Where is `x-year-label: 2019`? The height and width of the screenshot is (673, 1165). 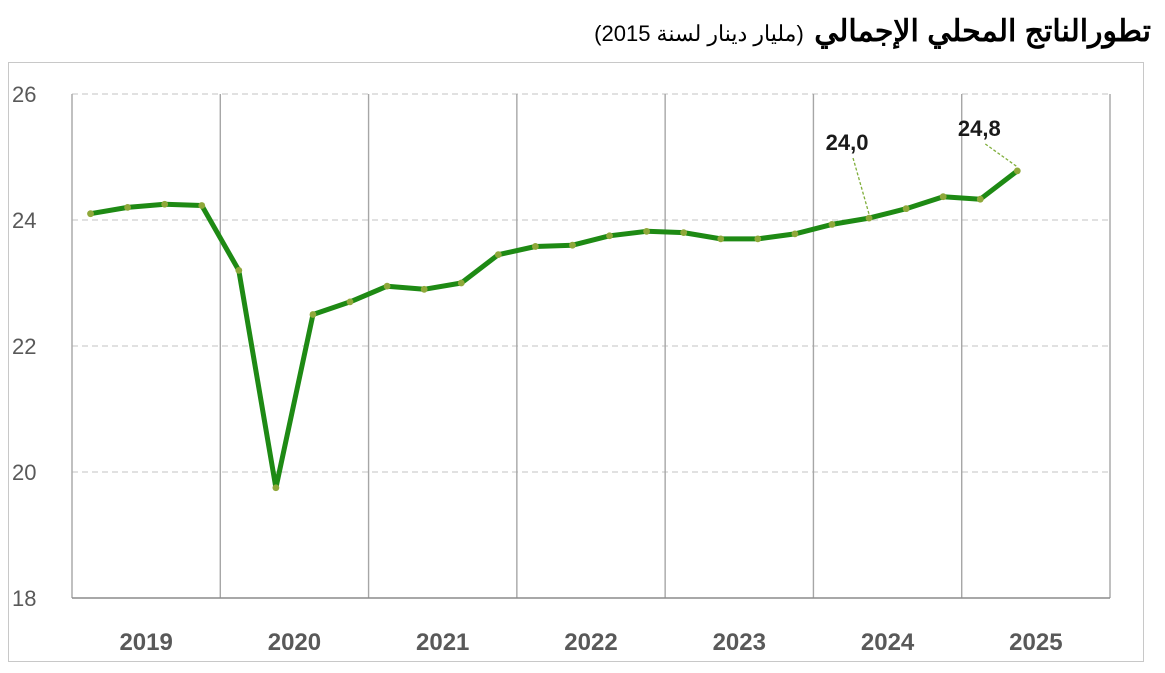 x-year-label: 2019 is located at coordinates (145, 642).